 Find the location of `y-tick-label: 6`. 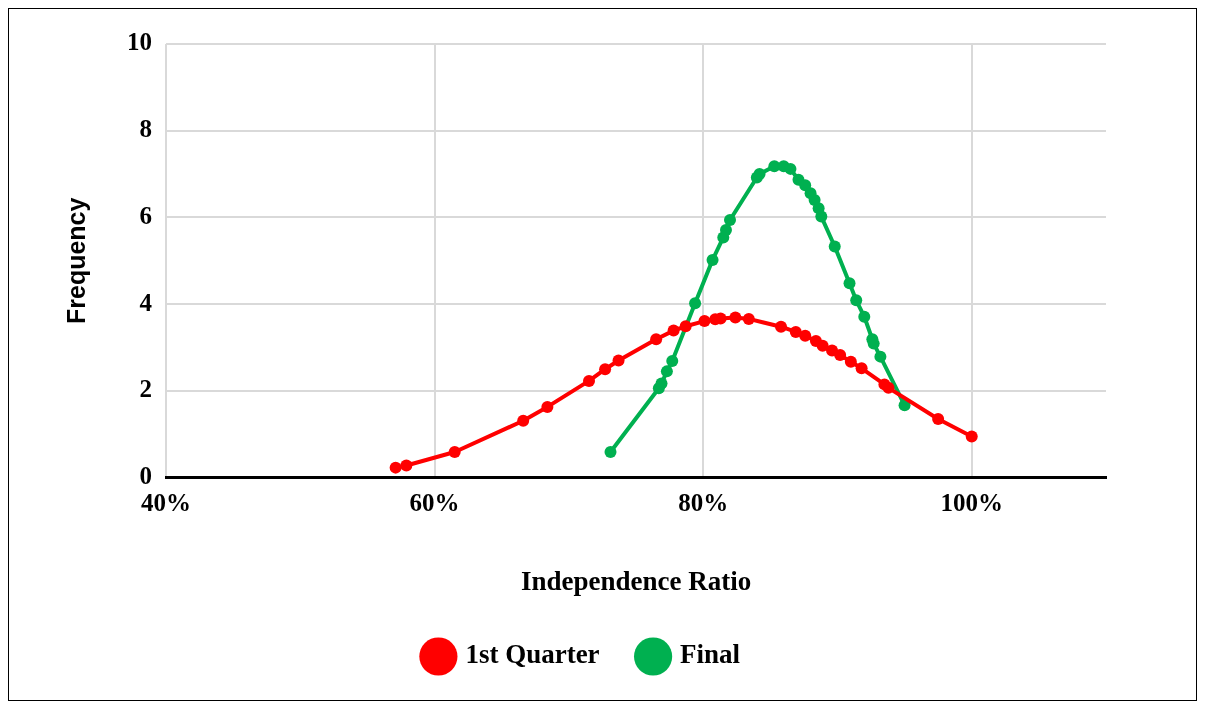

y-tick-label: 6 is located at coordinates (145, 215).